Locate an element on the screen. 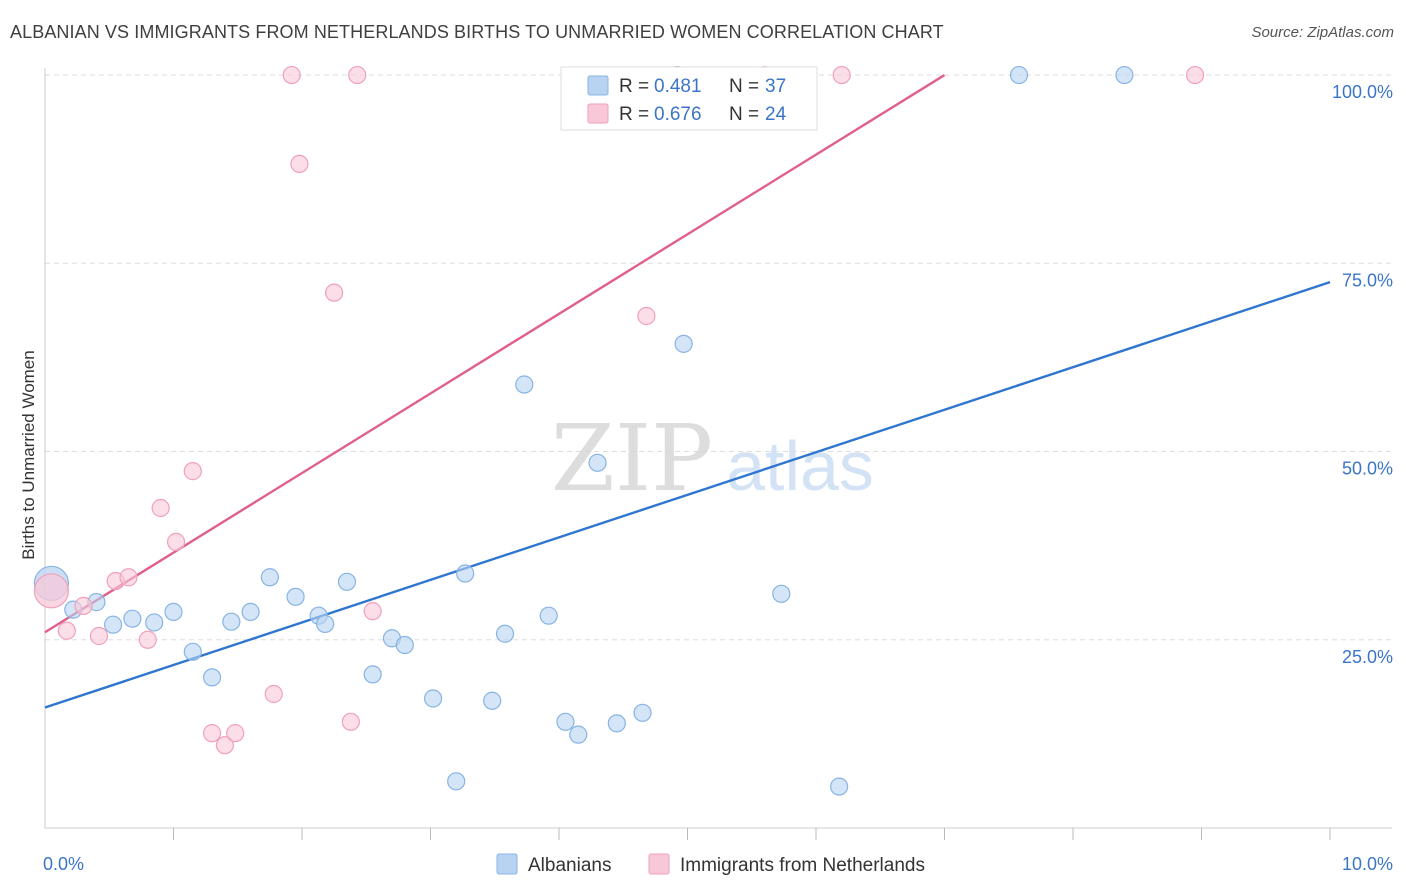  y-tick-label: 50.0% is located at coordinates (1367, 469).